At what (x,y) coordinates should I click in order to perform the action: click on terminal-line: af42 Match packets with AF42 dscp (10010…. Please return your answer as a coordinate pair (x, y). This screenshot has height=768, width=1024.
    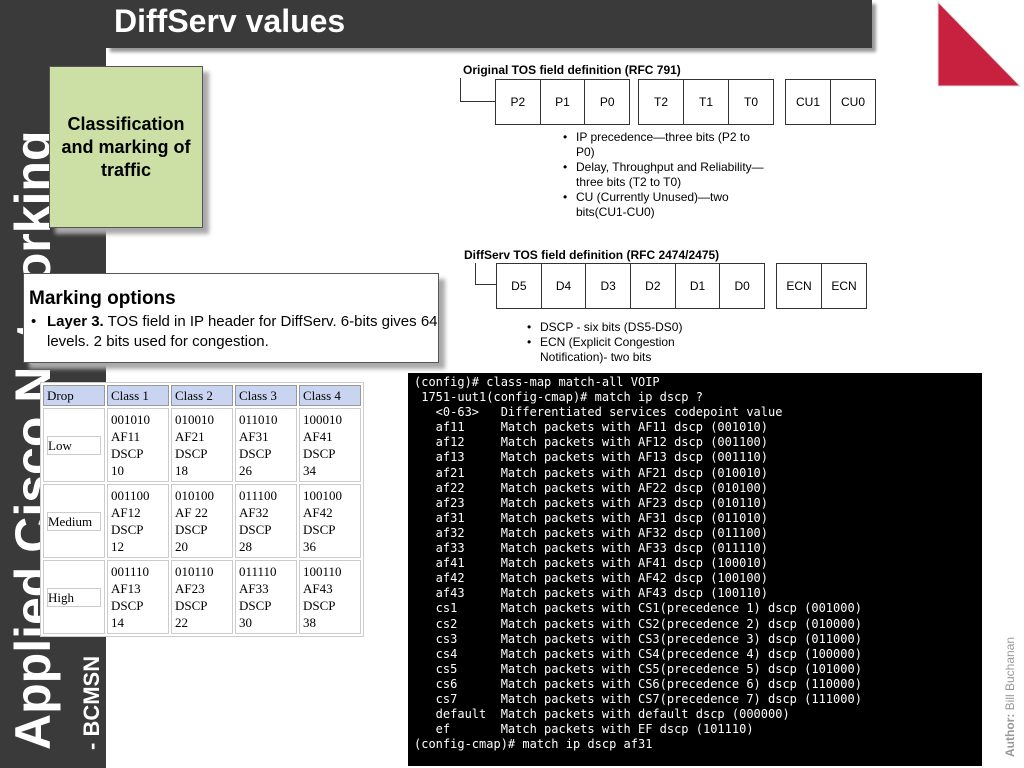
    Looking at the image, I should click on (591, 578).